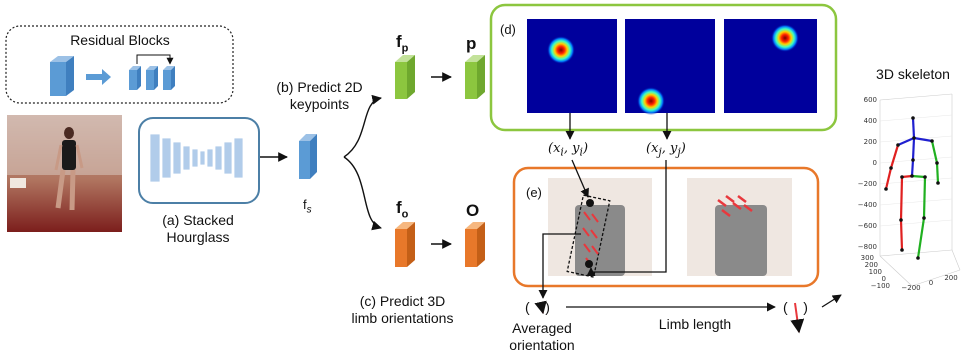  What do you see at coordinates (402, 301) in the screenshot?
I see `limb-label-line1: (c) Predict 3D` at bounding box center [402, 301].